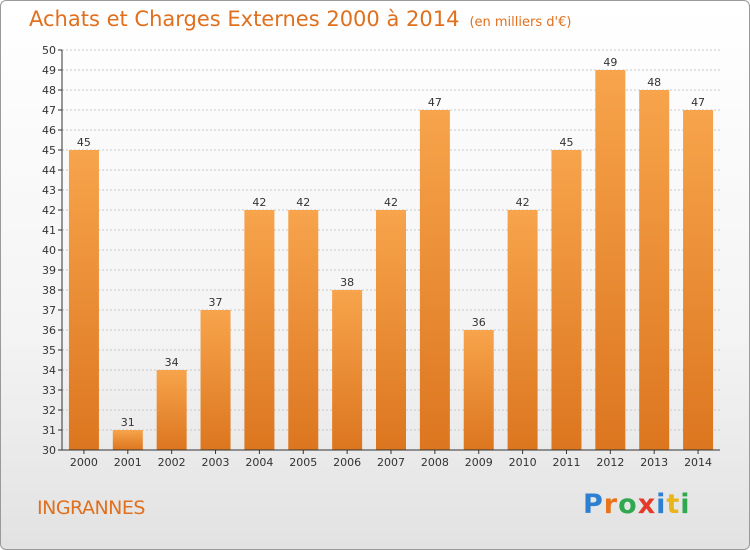 The width and height of the screenshot is (750, 550). Describe the element at coordinates (49, 150) in the screenshot. I see `y-tick-label: 45` at that location.